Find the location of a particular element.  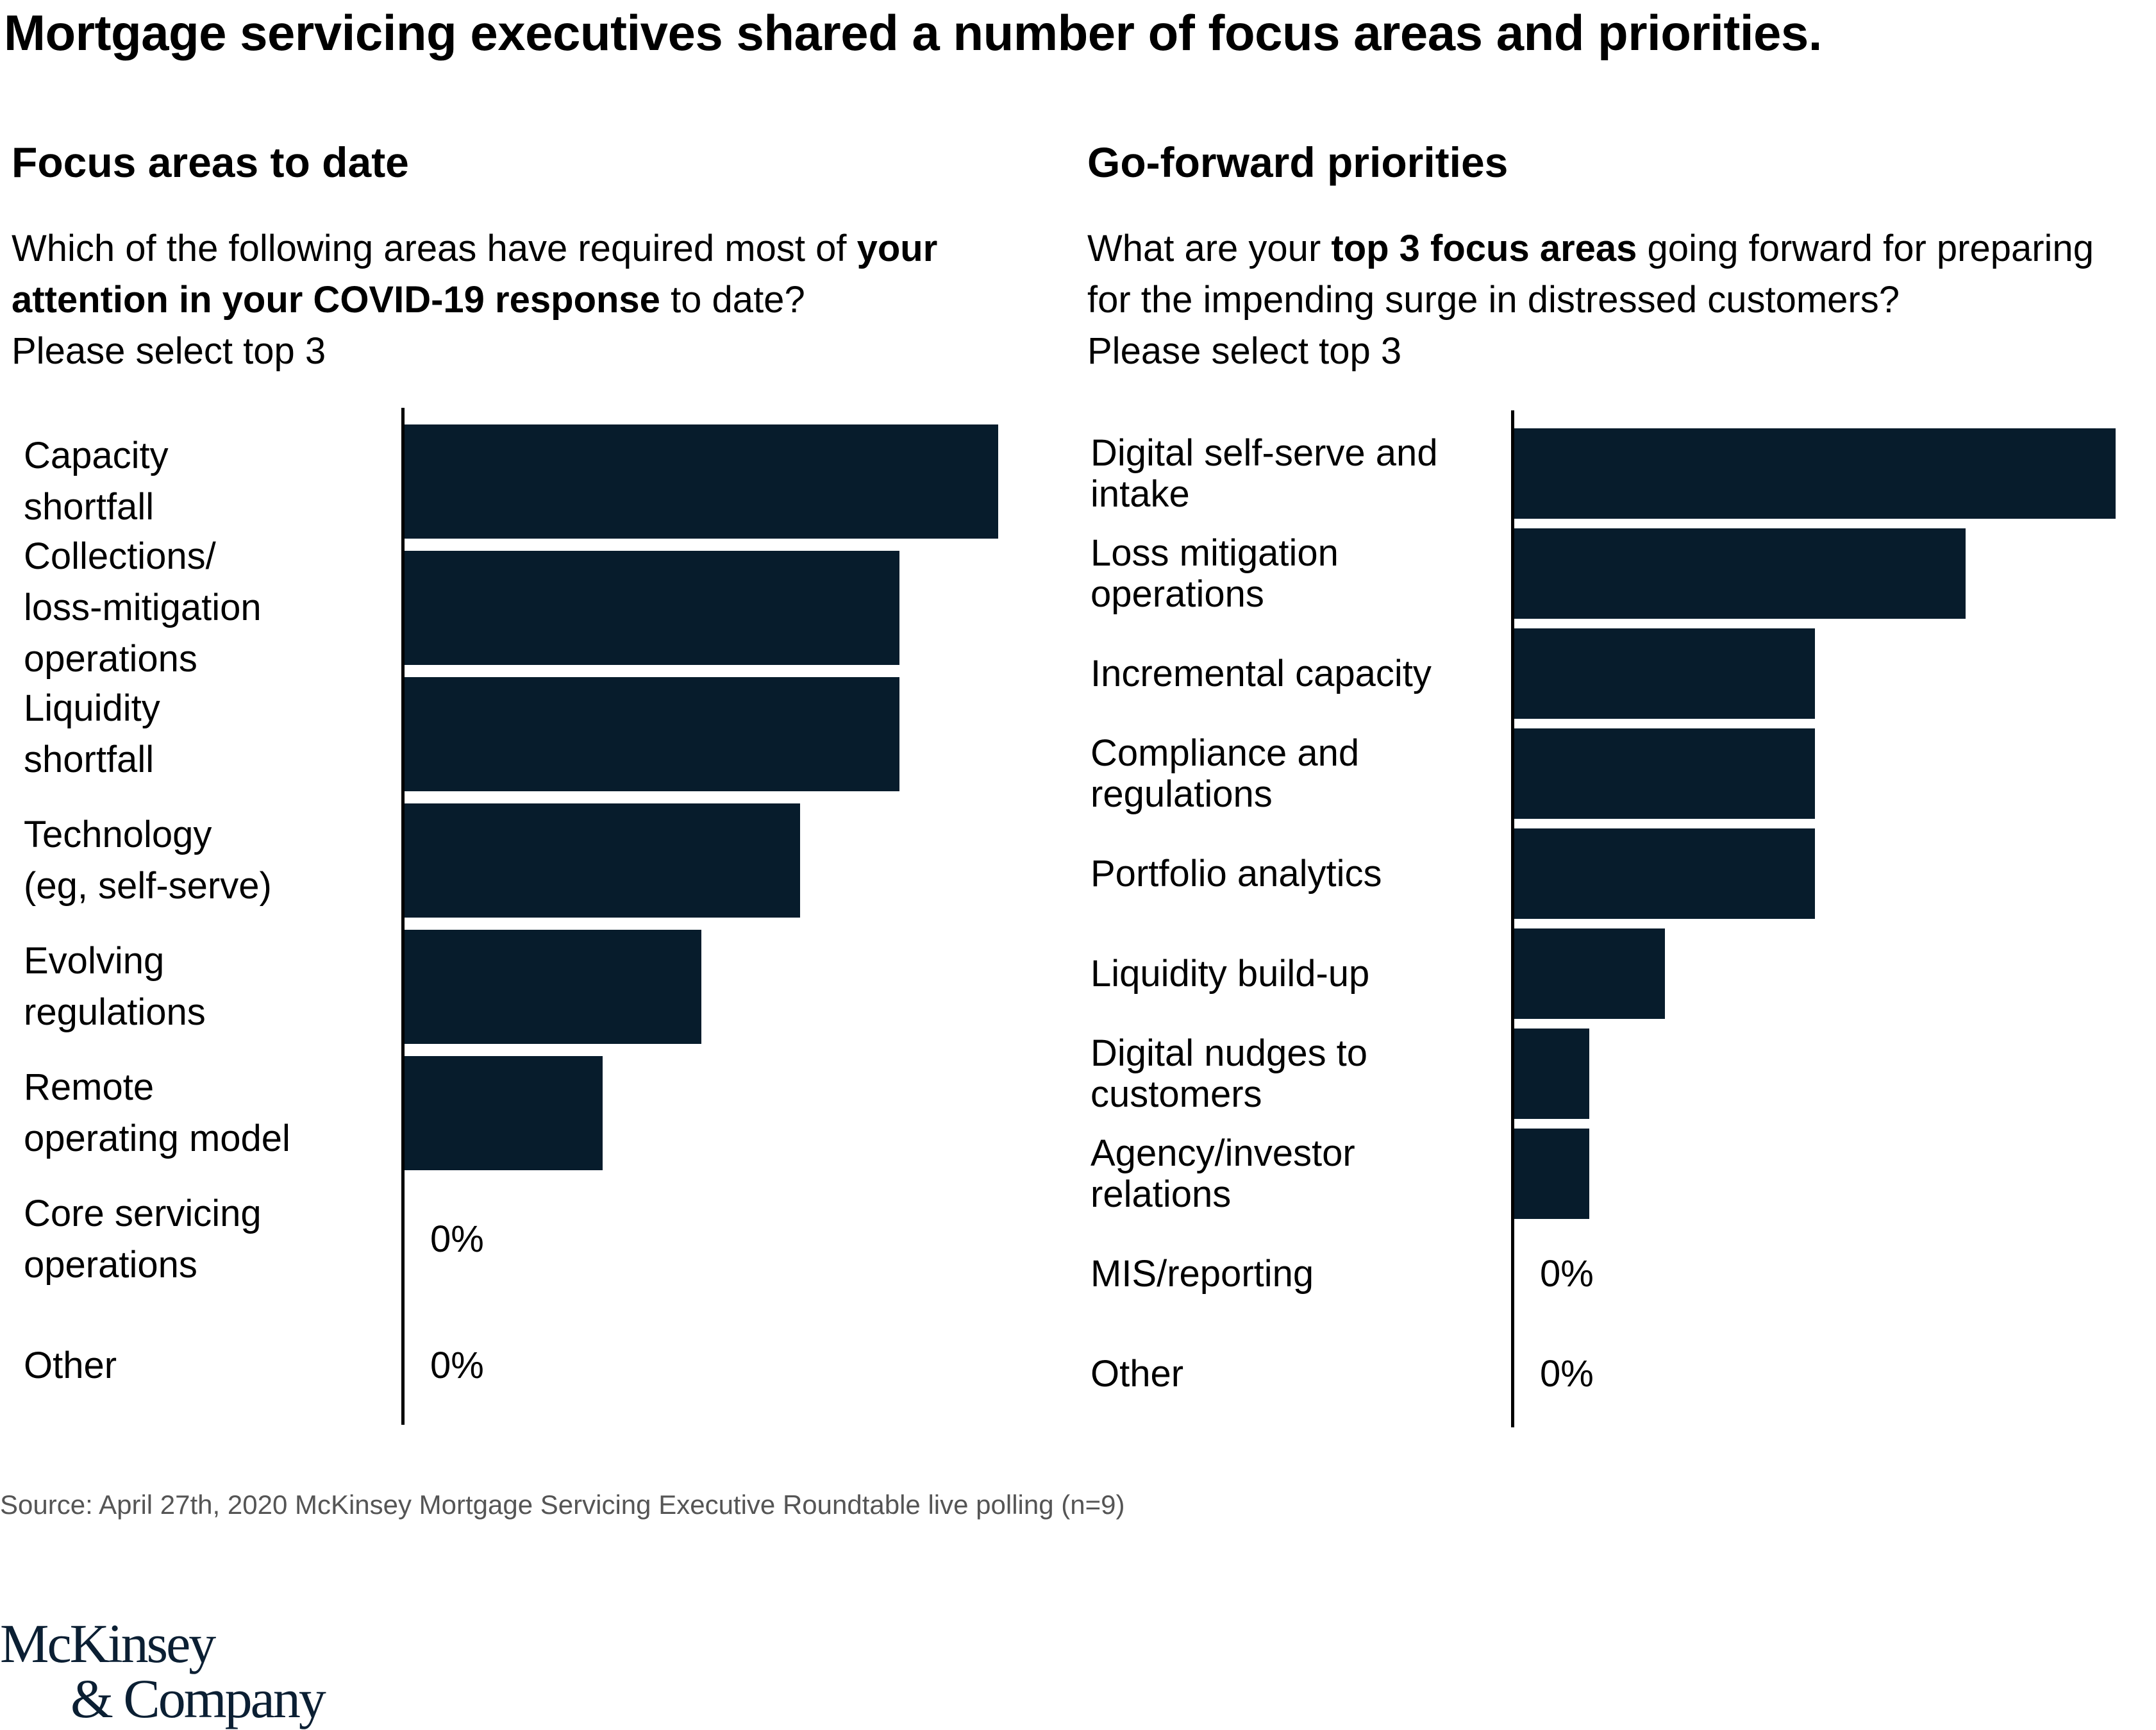

category-label: Capacity shortfall is located at coordinates (96, 481).